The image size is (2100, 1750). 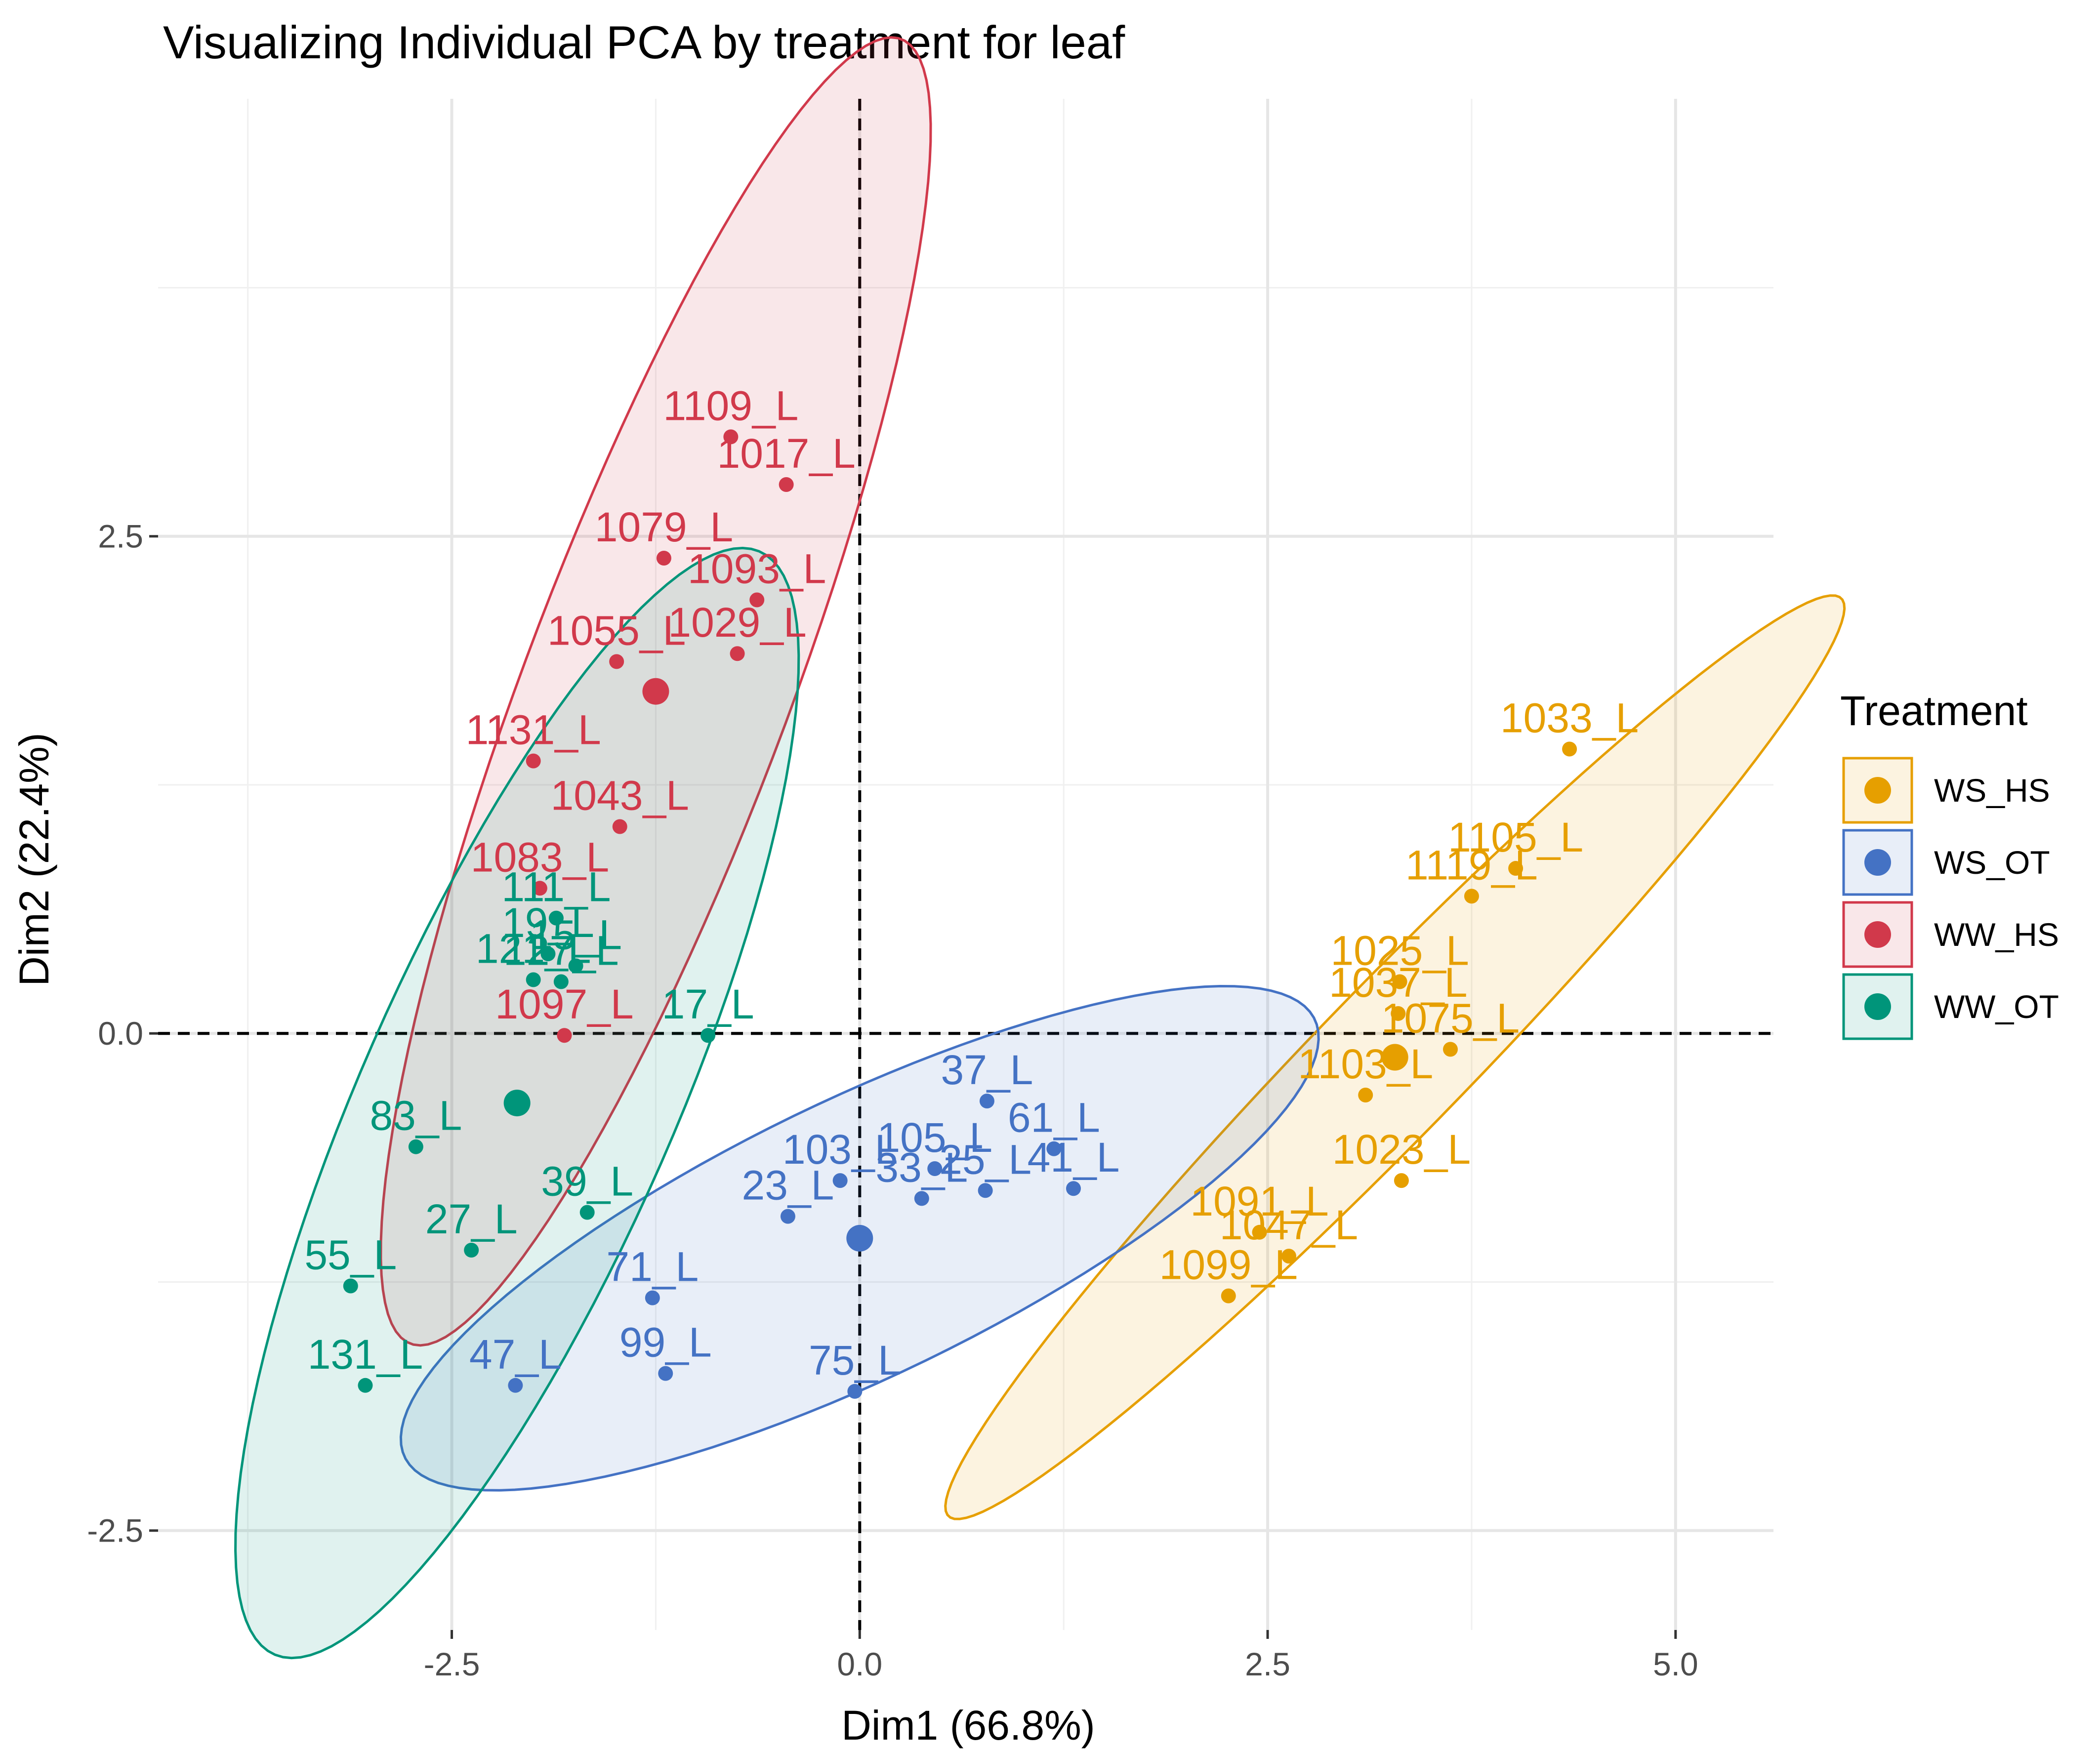 I want to click on point-label: 131_L, so click(x=366, y=1354).